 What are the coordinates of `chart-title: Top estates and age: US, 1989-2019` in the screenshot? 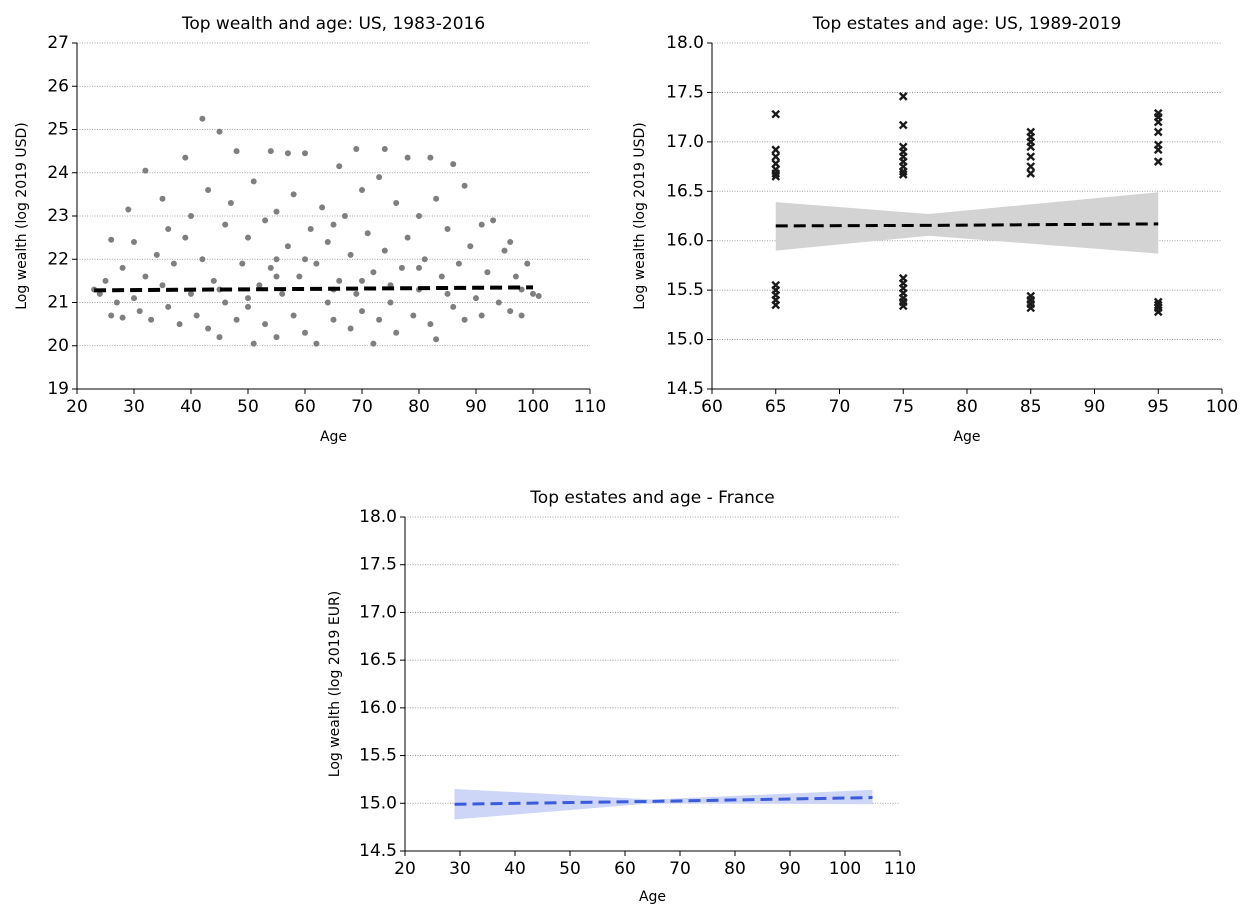 It's located at (967, 24).